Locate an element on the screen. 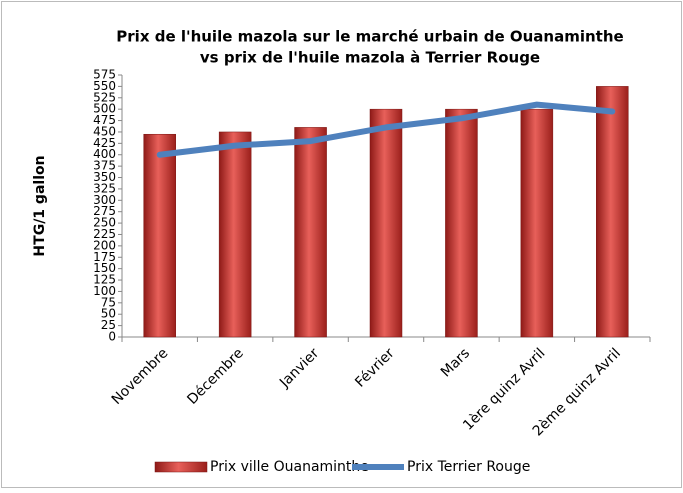 This screenshot has width=683, height=493. y-tick-label: 0 is located at coordinates (112, 337).